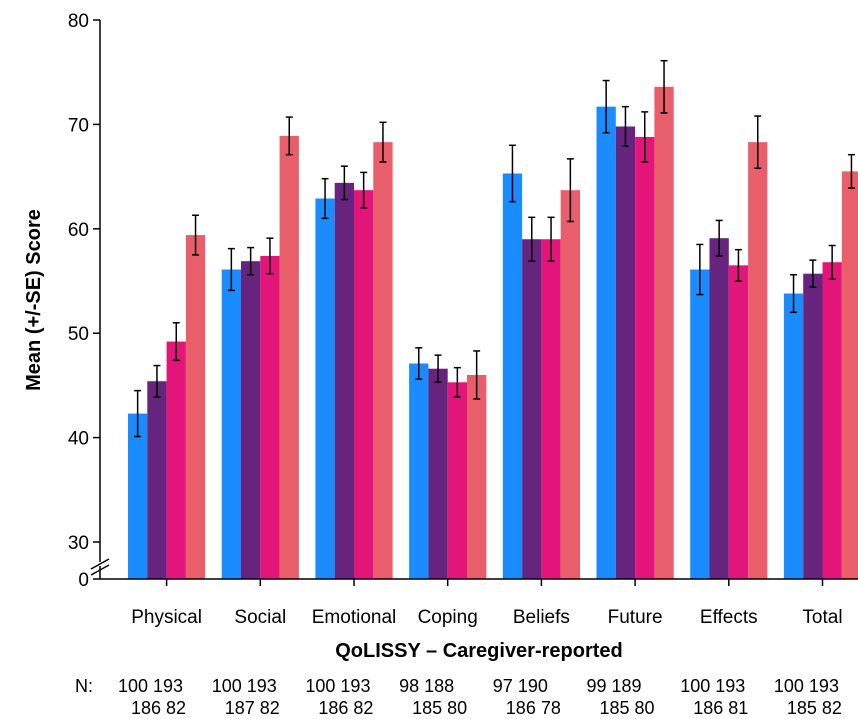 The height and width of the screenshot is (719, 858). What do you see at coordinates (720, 708) in the screenshot?
I see `n-count-bottom: 186 81` at bounding box center [720, 708].